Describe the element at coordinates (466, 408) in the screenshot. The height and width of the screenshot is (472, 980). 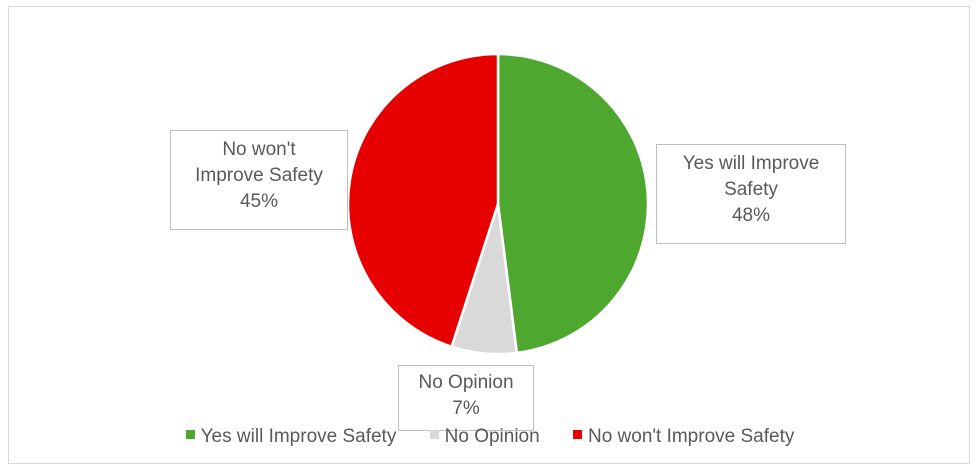
I see `callout-noop-pct: 7%` at that location.